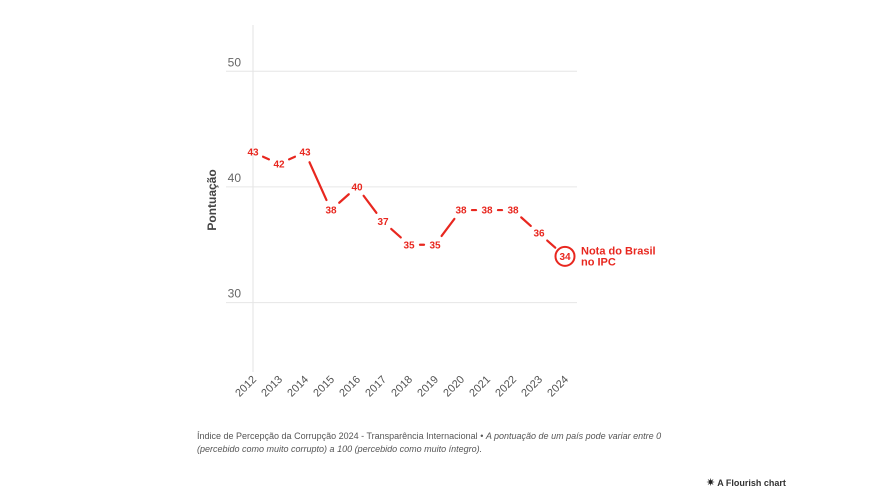 The width and height of the screenshot is (870, 493). I want to click on flourish-star-icon: ✷, so click(711, 482).